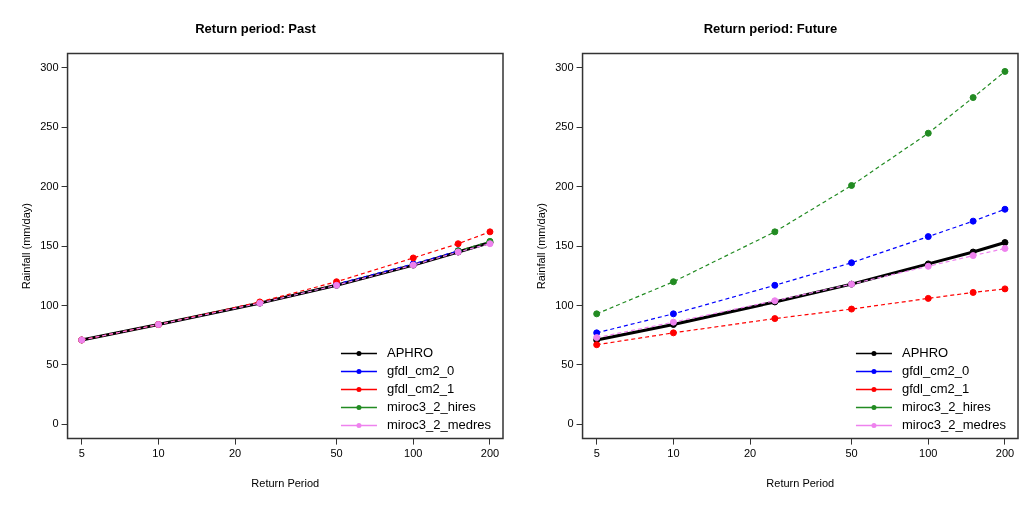 This screenshot has height=507, width=1030. I want to click on chart-title: Return period: Future, so click(770, 29).